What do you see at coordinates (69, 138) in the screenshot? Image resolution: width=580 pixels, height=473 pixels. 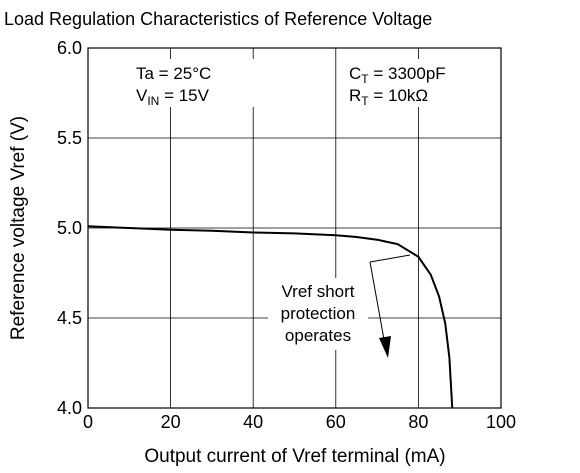 I see `y-tick-label: 5.5` at bounding box center [69, 138].